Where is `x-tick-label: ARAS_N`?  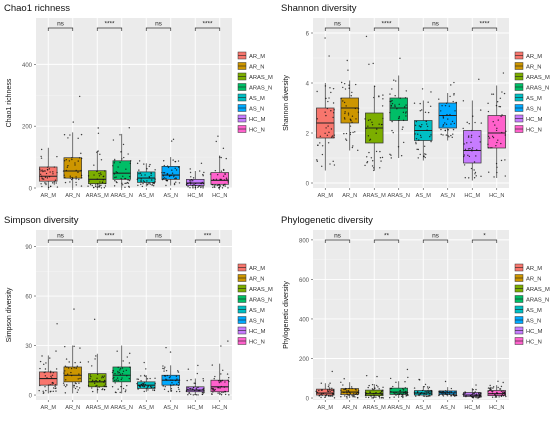
x-tick-label: ARAS_N is located at coordinates (399, 408).